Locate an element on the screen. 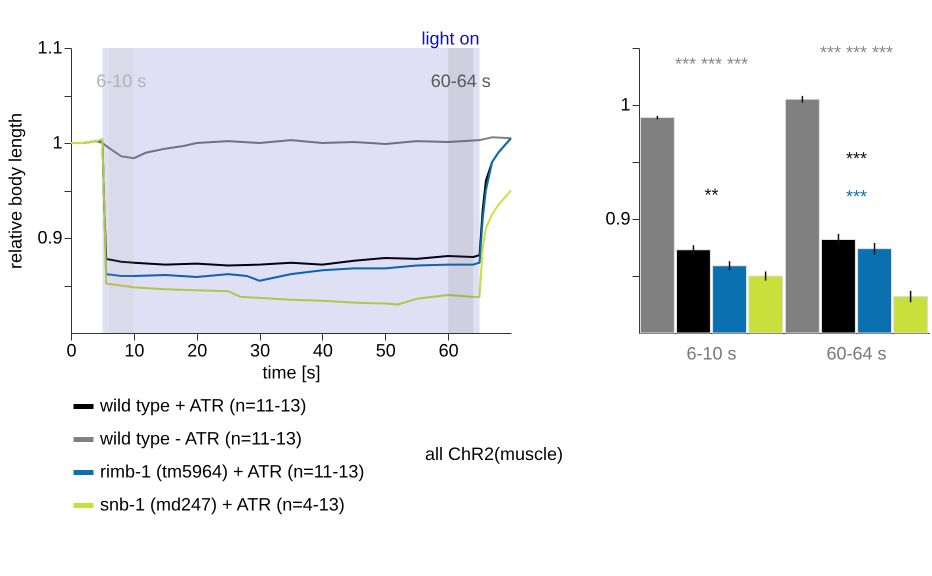 The height and width of the screenshot is (576, 932). x-tick-label: 6-10 s is located at coordinates (711, 354).